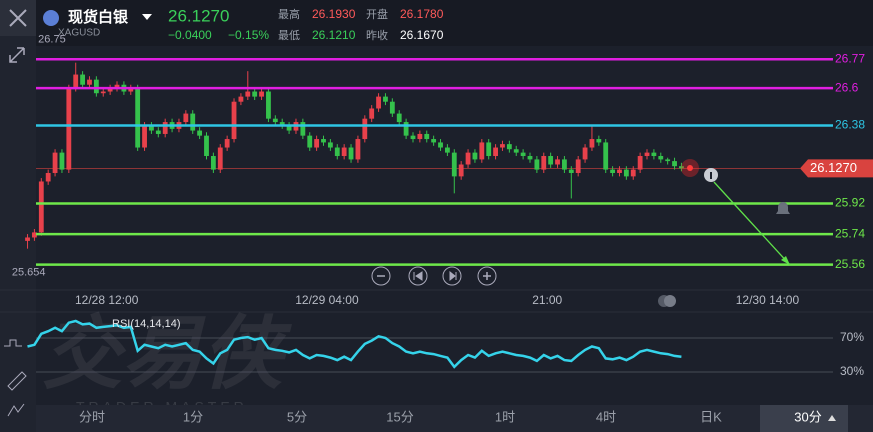 This screenshot has height=432, width=873. What do you see at coordinates (193, 416) in the screenshot?
I see `timeframe-tab: 1分` at bounding box center [193, 416].